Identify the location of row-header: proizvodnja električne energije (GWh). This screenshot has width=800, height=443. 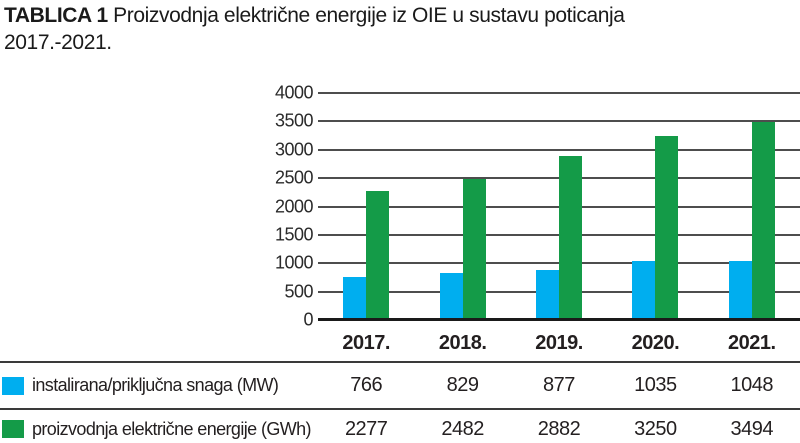
(159, 429).